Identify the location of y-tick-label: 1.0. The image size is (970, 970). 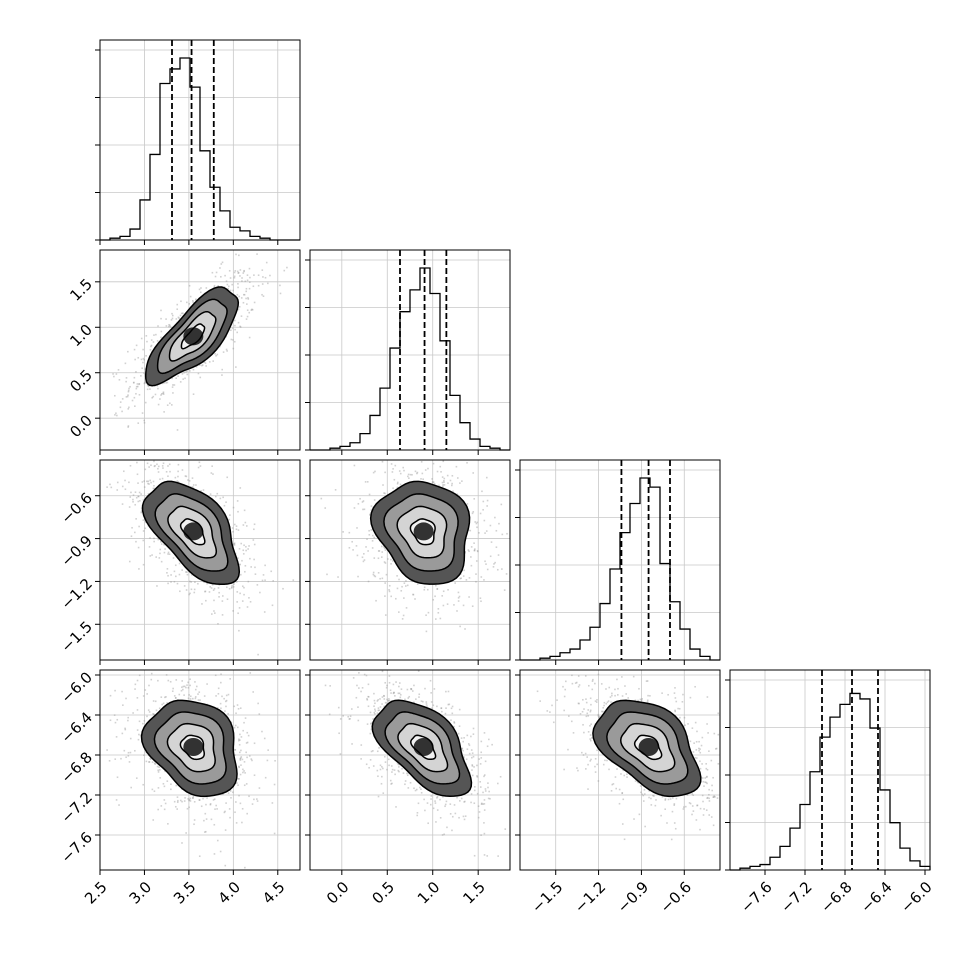
(81, 336).